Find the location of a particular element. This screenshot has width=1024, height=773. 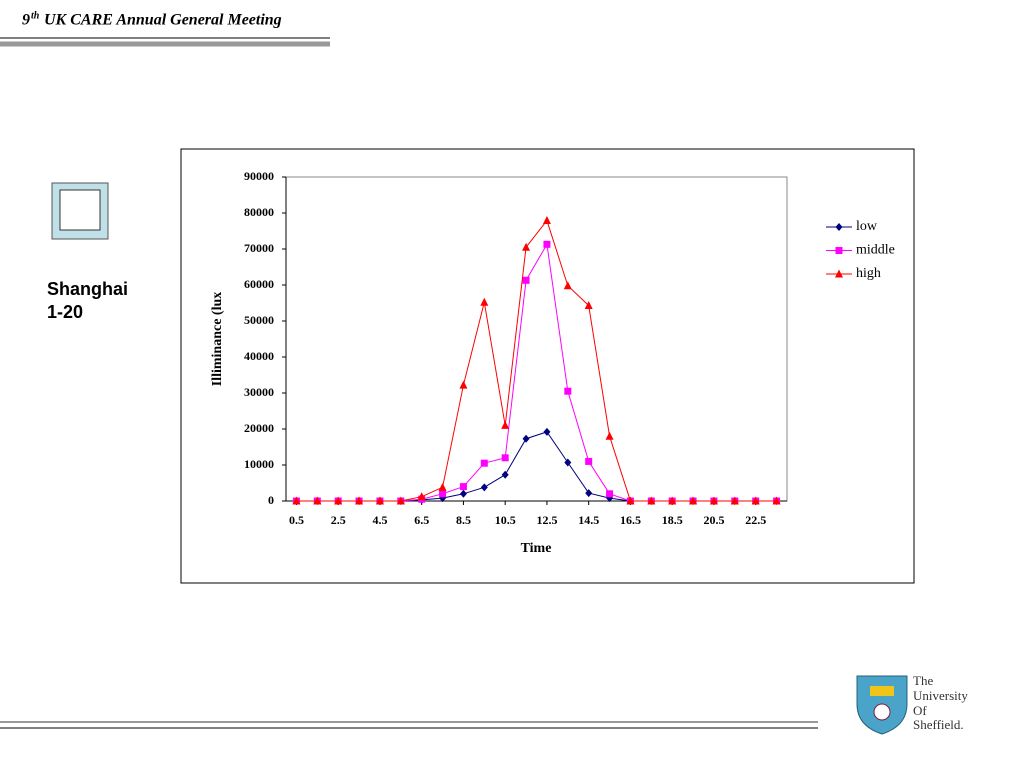

y-tick-label: 60000 is located at coordinates (259, 284).